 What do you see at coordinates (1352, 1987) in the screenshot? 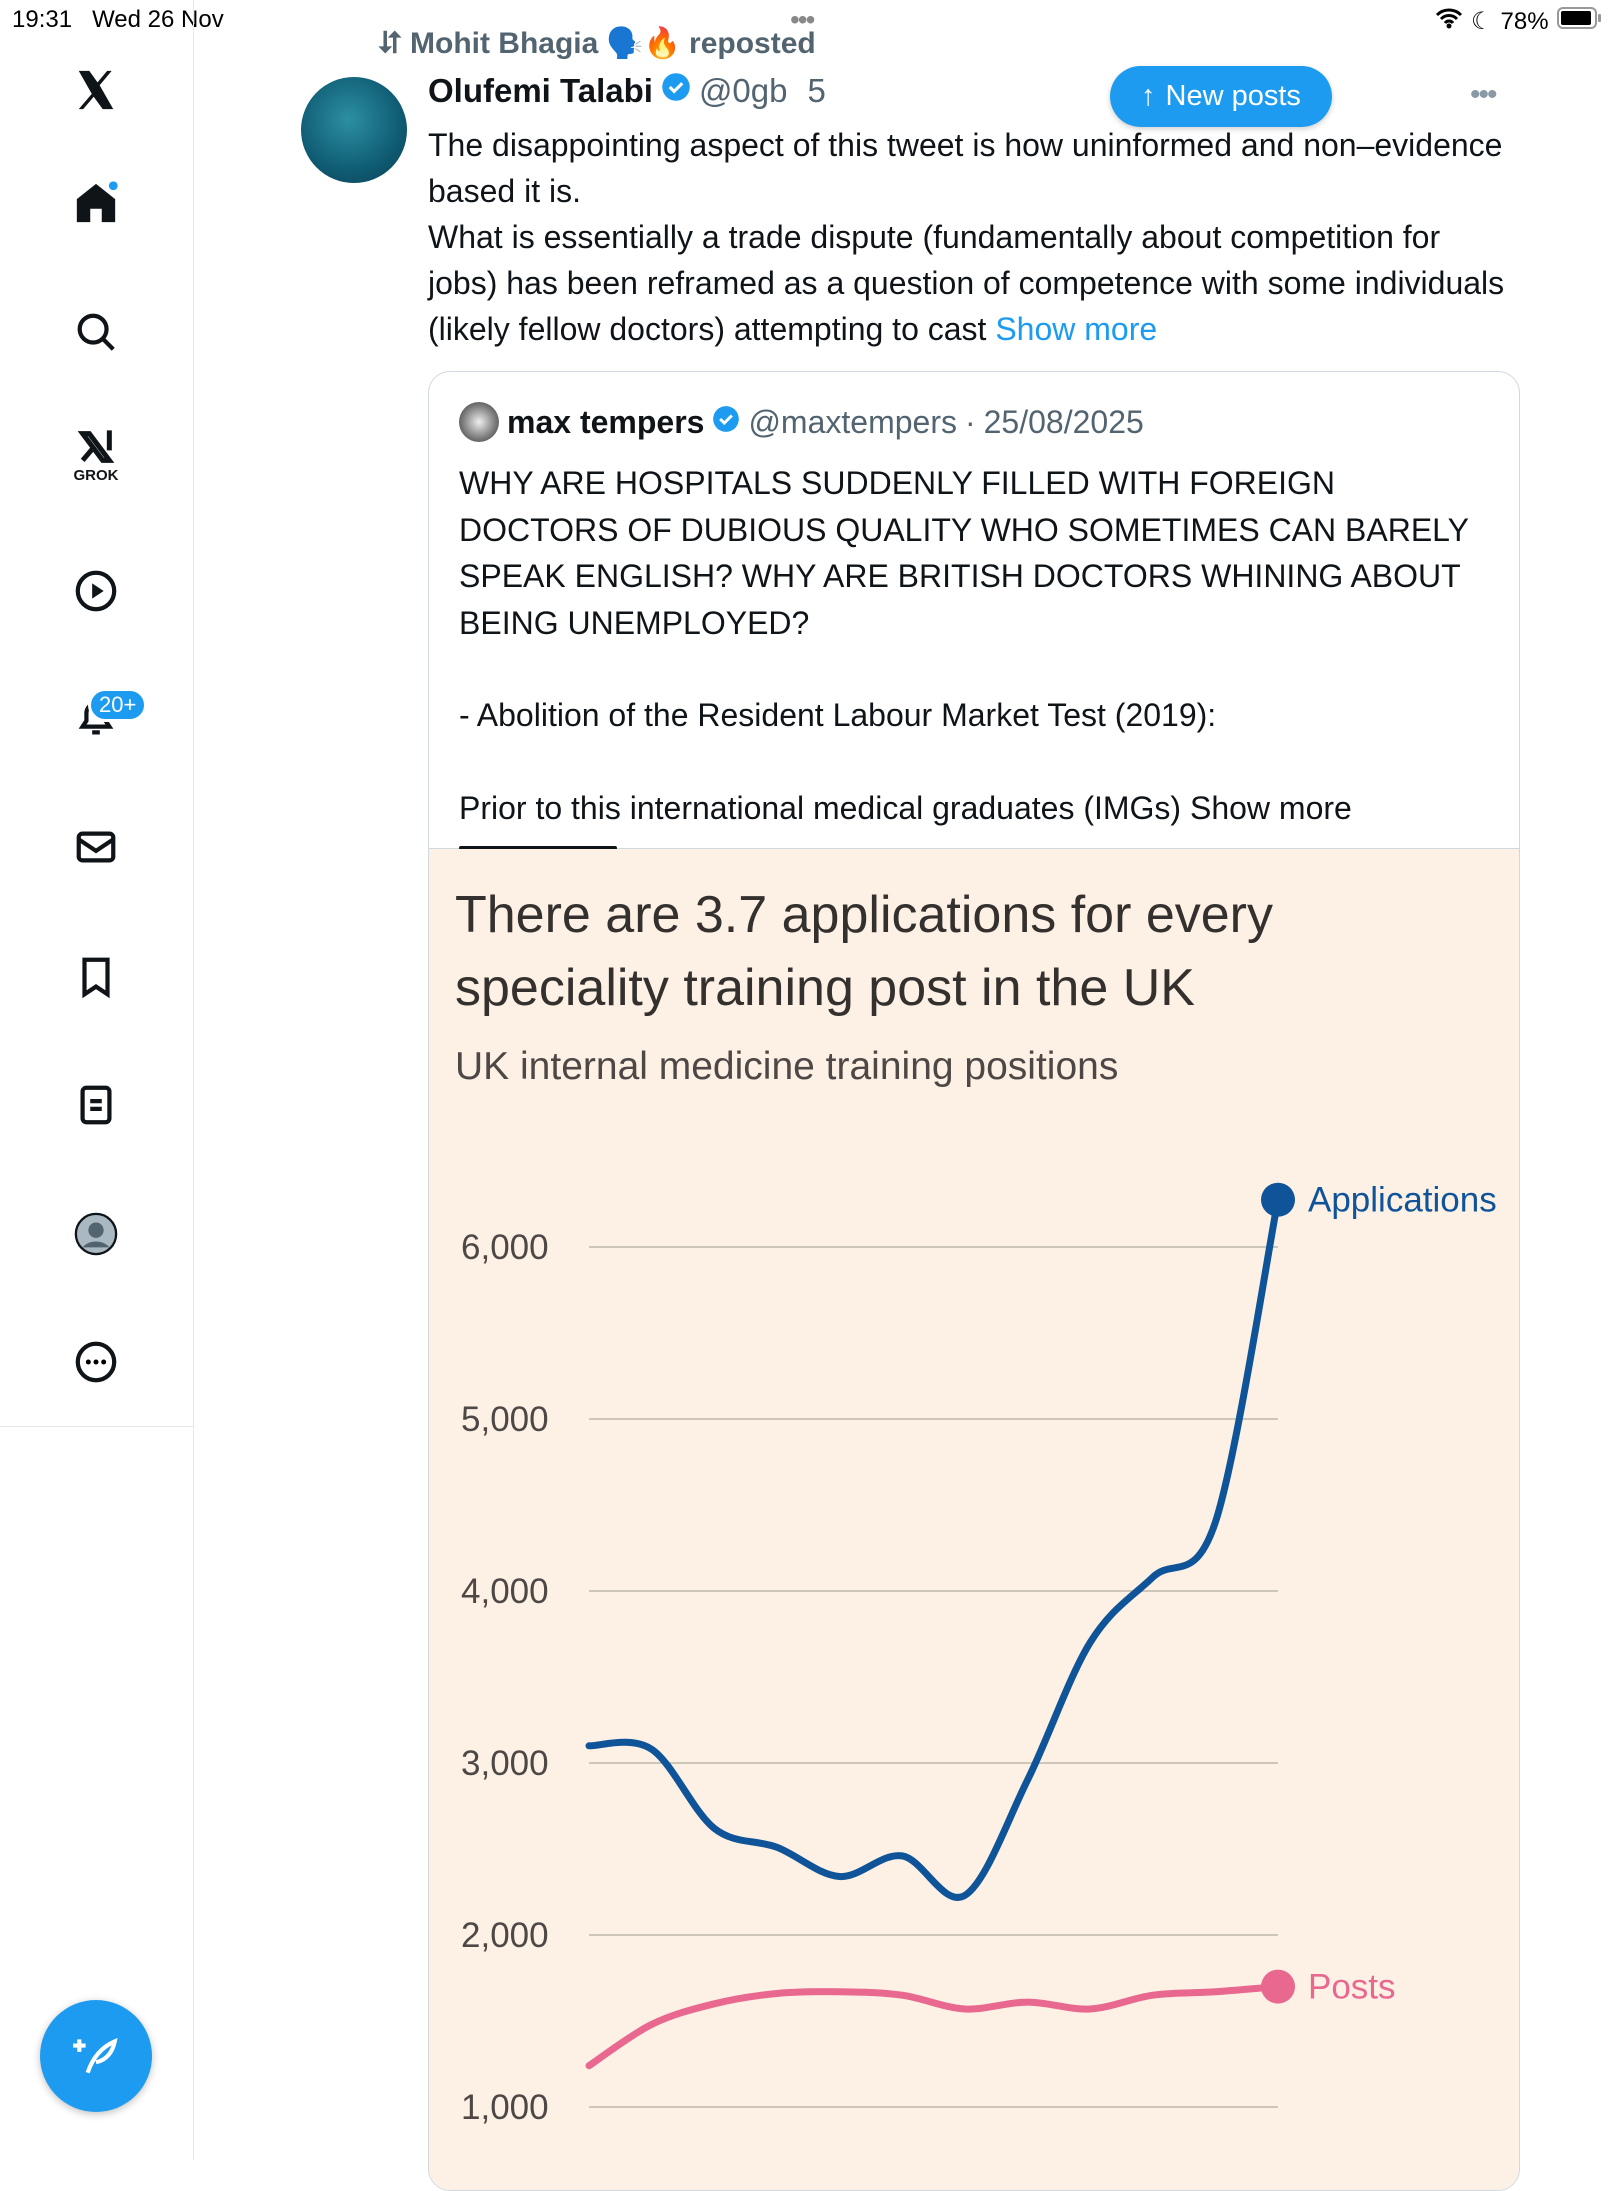
I see `series-label: Posts` at bounding box center [1352, 1987].